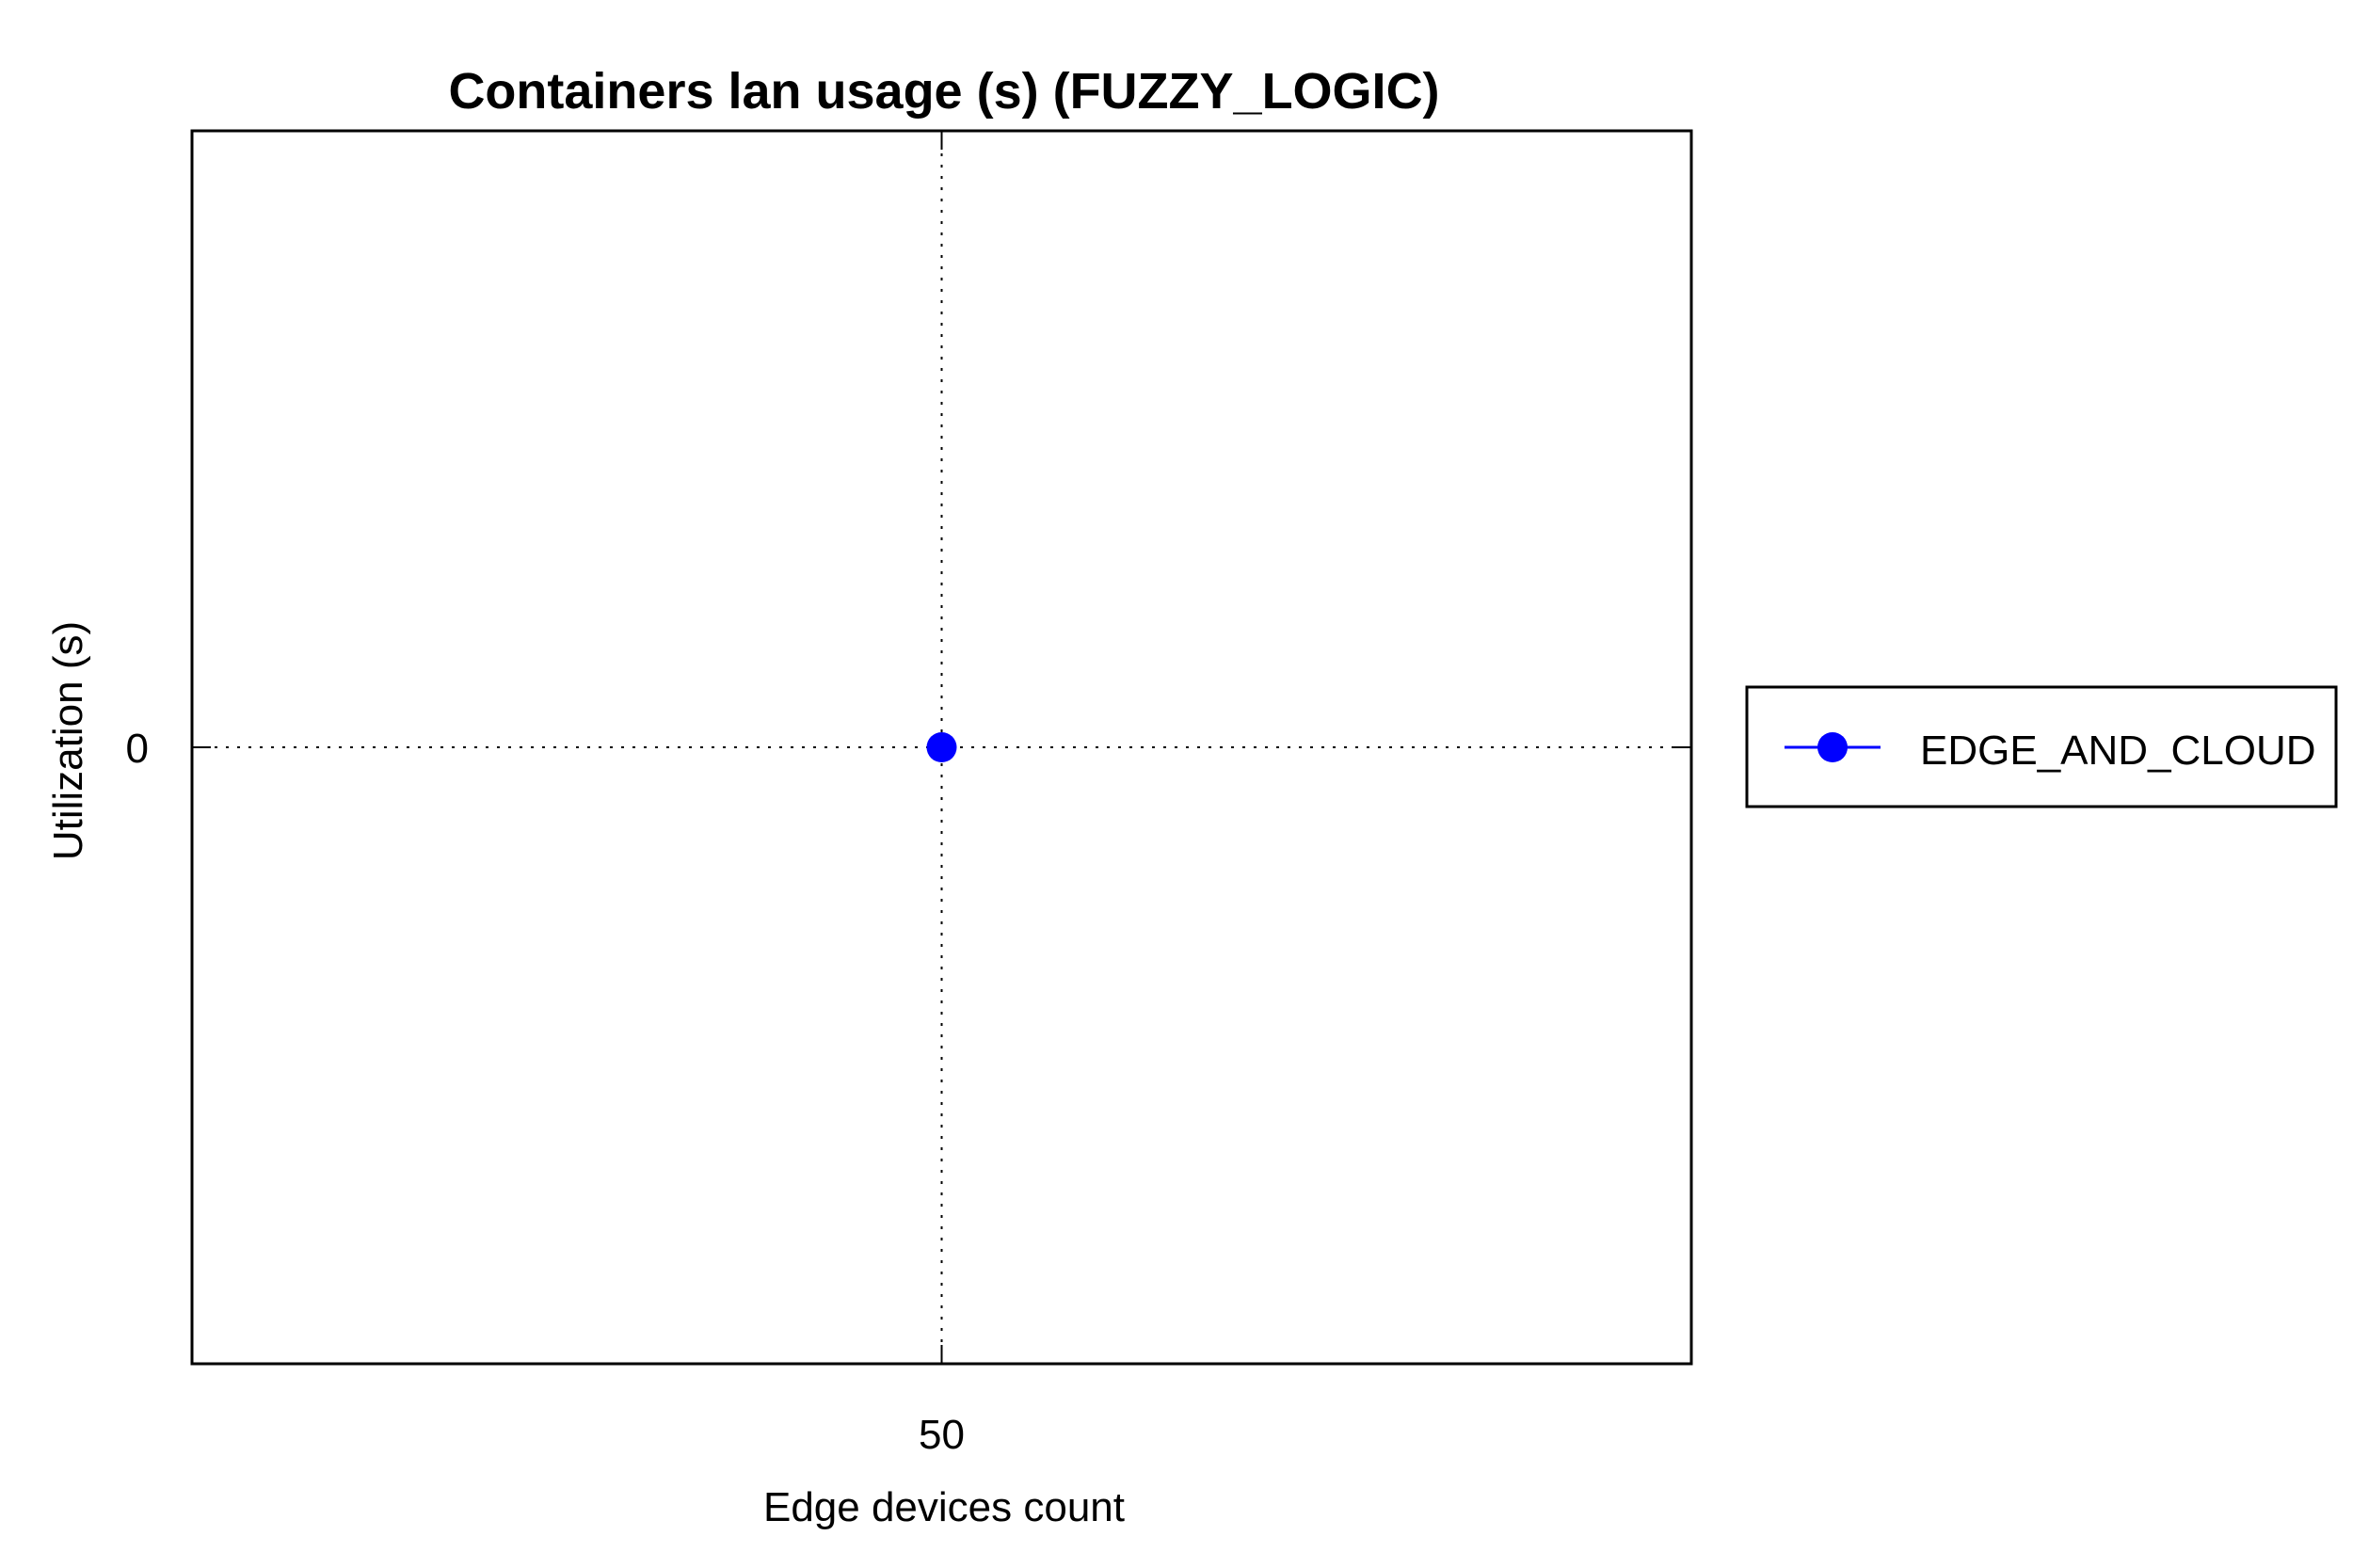  I want to click on y-tick-label: 0, so click(137, 749).